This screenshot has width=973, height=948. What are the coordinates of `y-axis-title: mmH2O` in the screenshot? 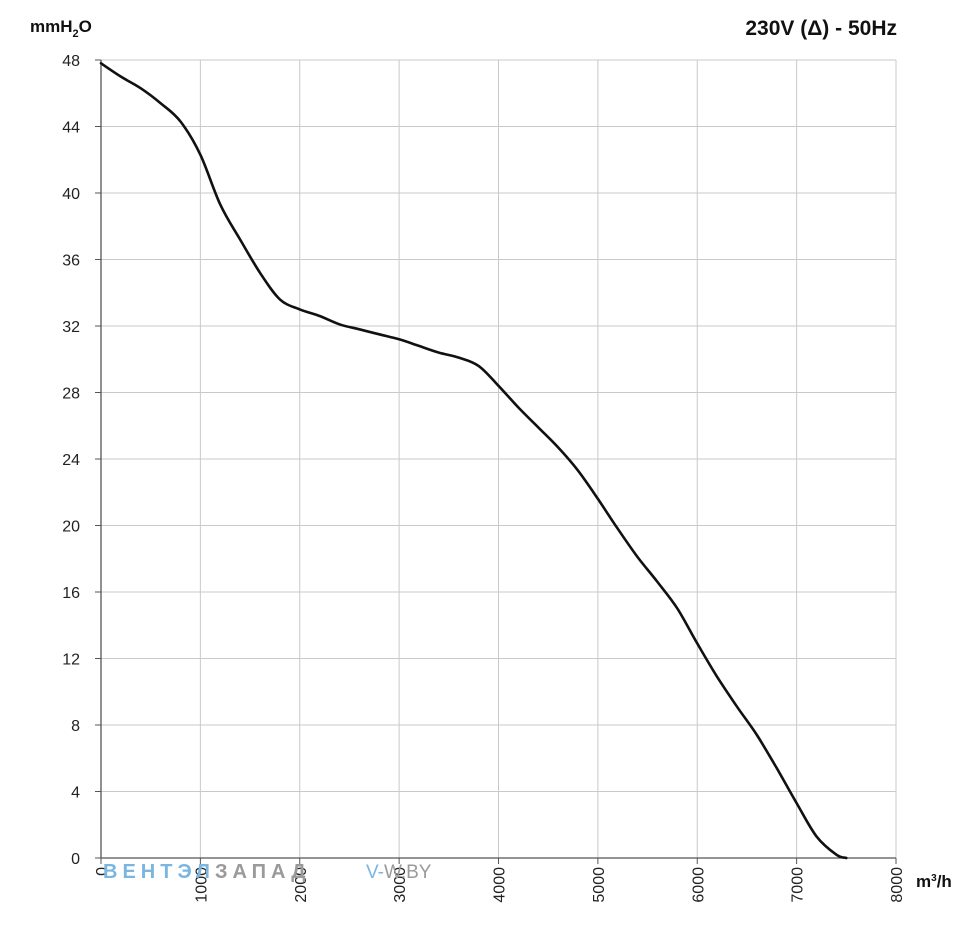 It's located at (61, 28).